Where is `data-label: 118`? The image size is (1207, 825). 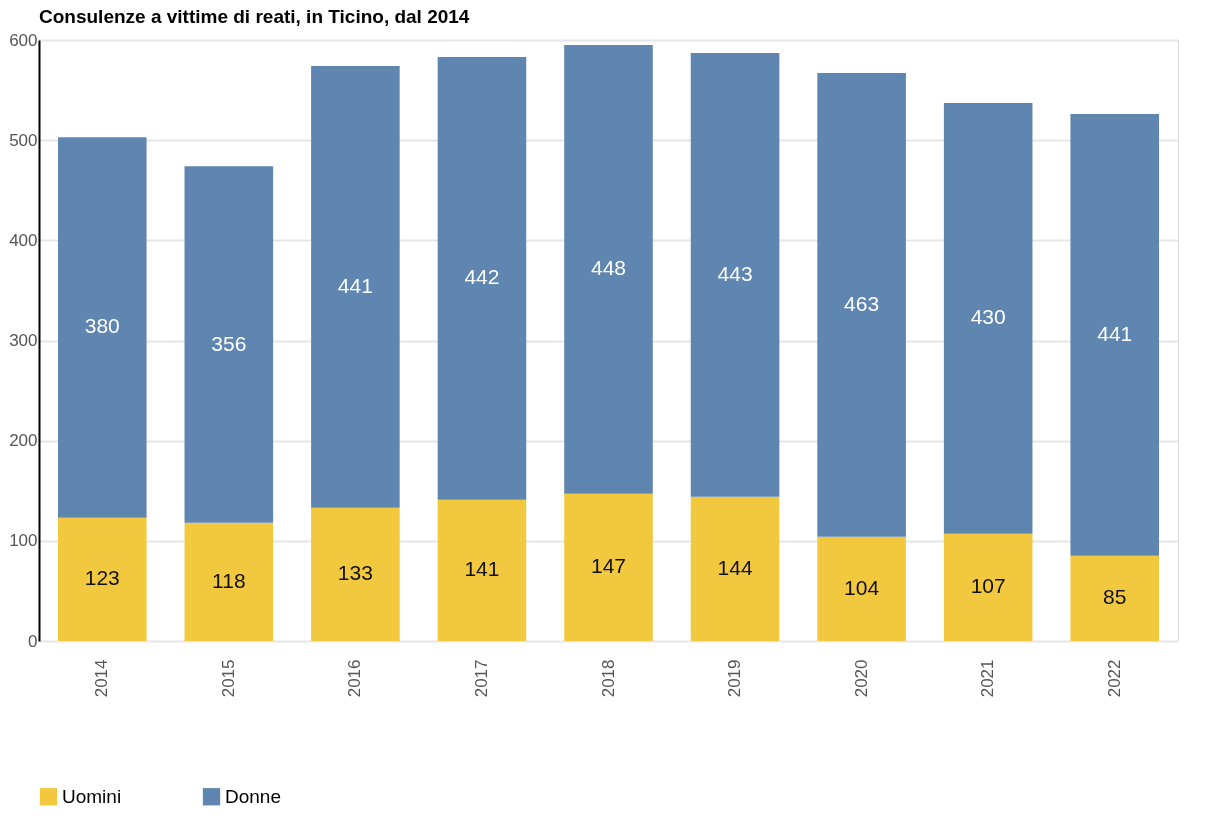
data-label: 118 is located at coordinates (229, 580).